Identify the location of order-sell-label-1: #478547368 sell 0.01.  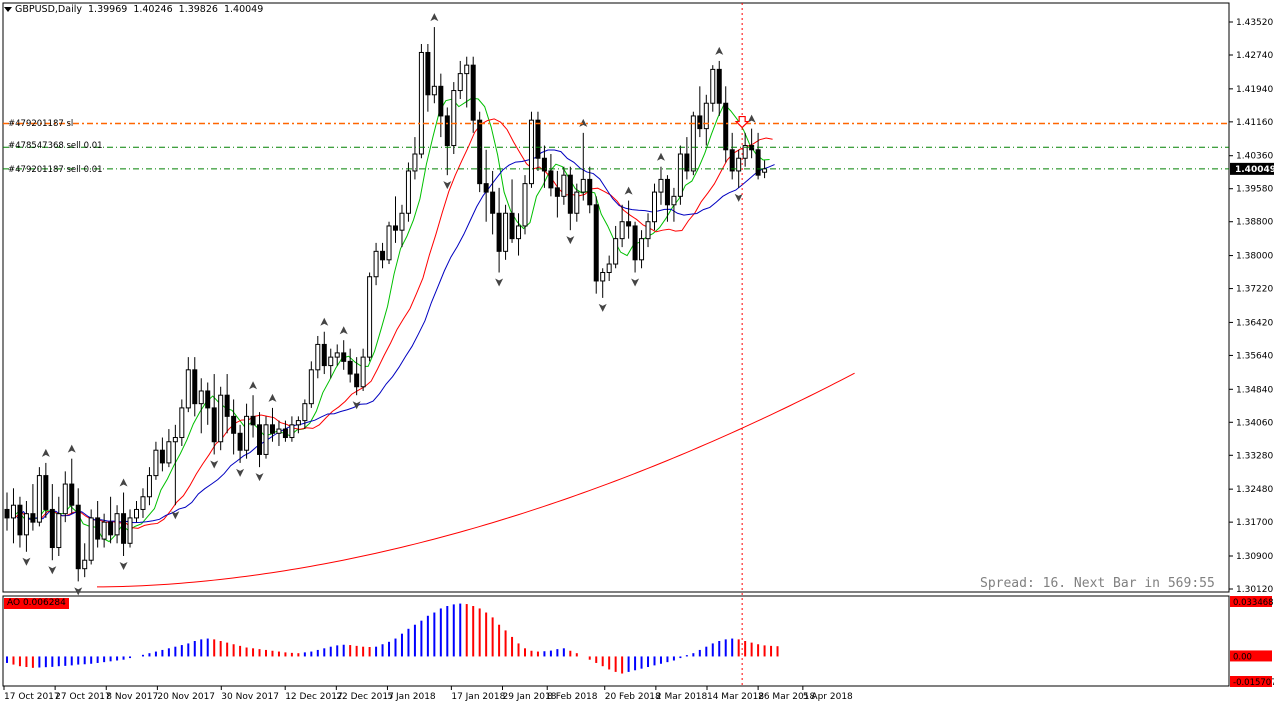
(55, 146).